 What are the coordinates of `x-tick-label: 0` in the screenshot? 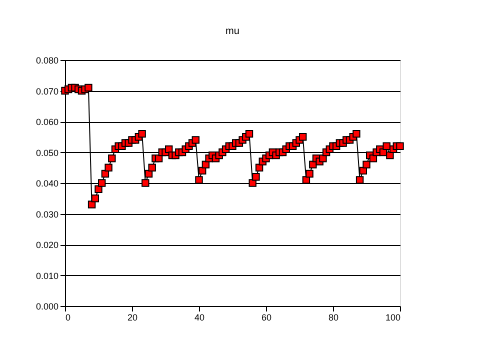 It's located at (68, 317).